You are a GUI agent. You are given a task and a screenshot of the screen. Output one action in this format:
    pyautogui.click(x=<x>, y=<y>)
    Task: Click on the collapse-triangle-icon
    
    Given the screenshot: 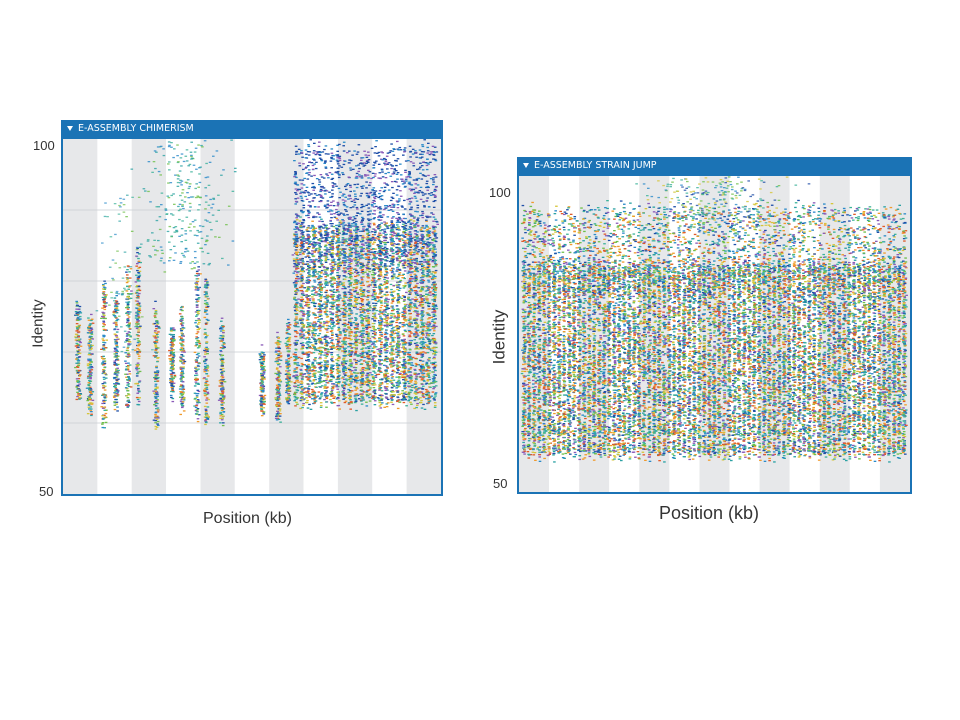 What is the action you would take?
    pyautogui.click(x=70, y=128)
    